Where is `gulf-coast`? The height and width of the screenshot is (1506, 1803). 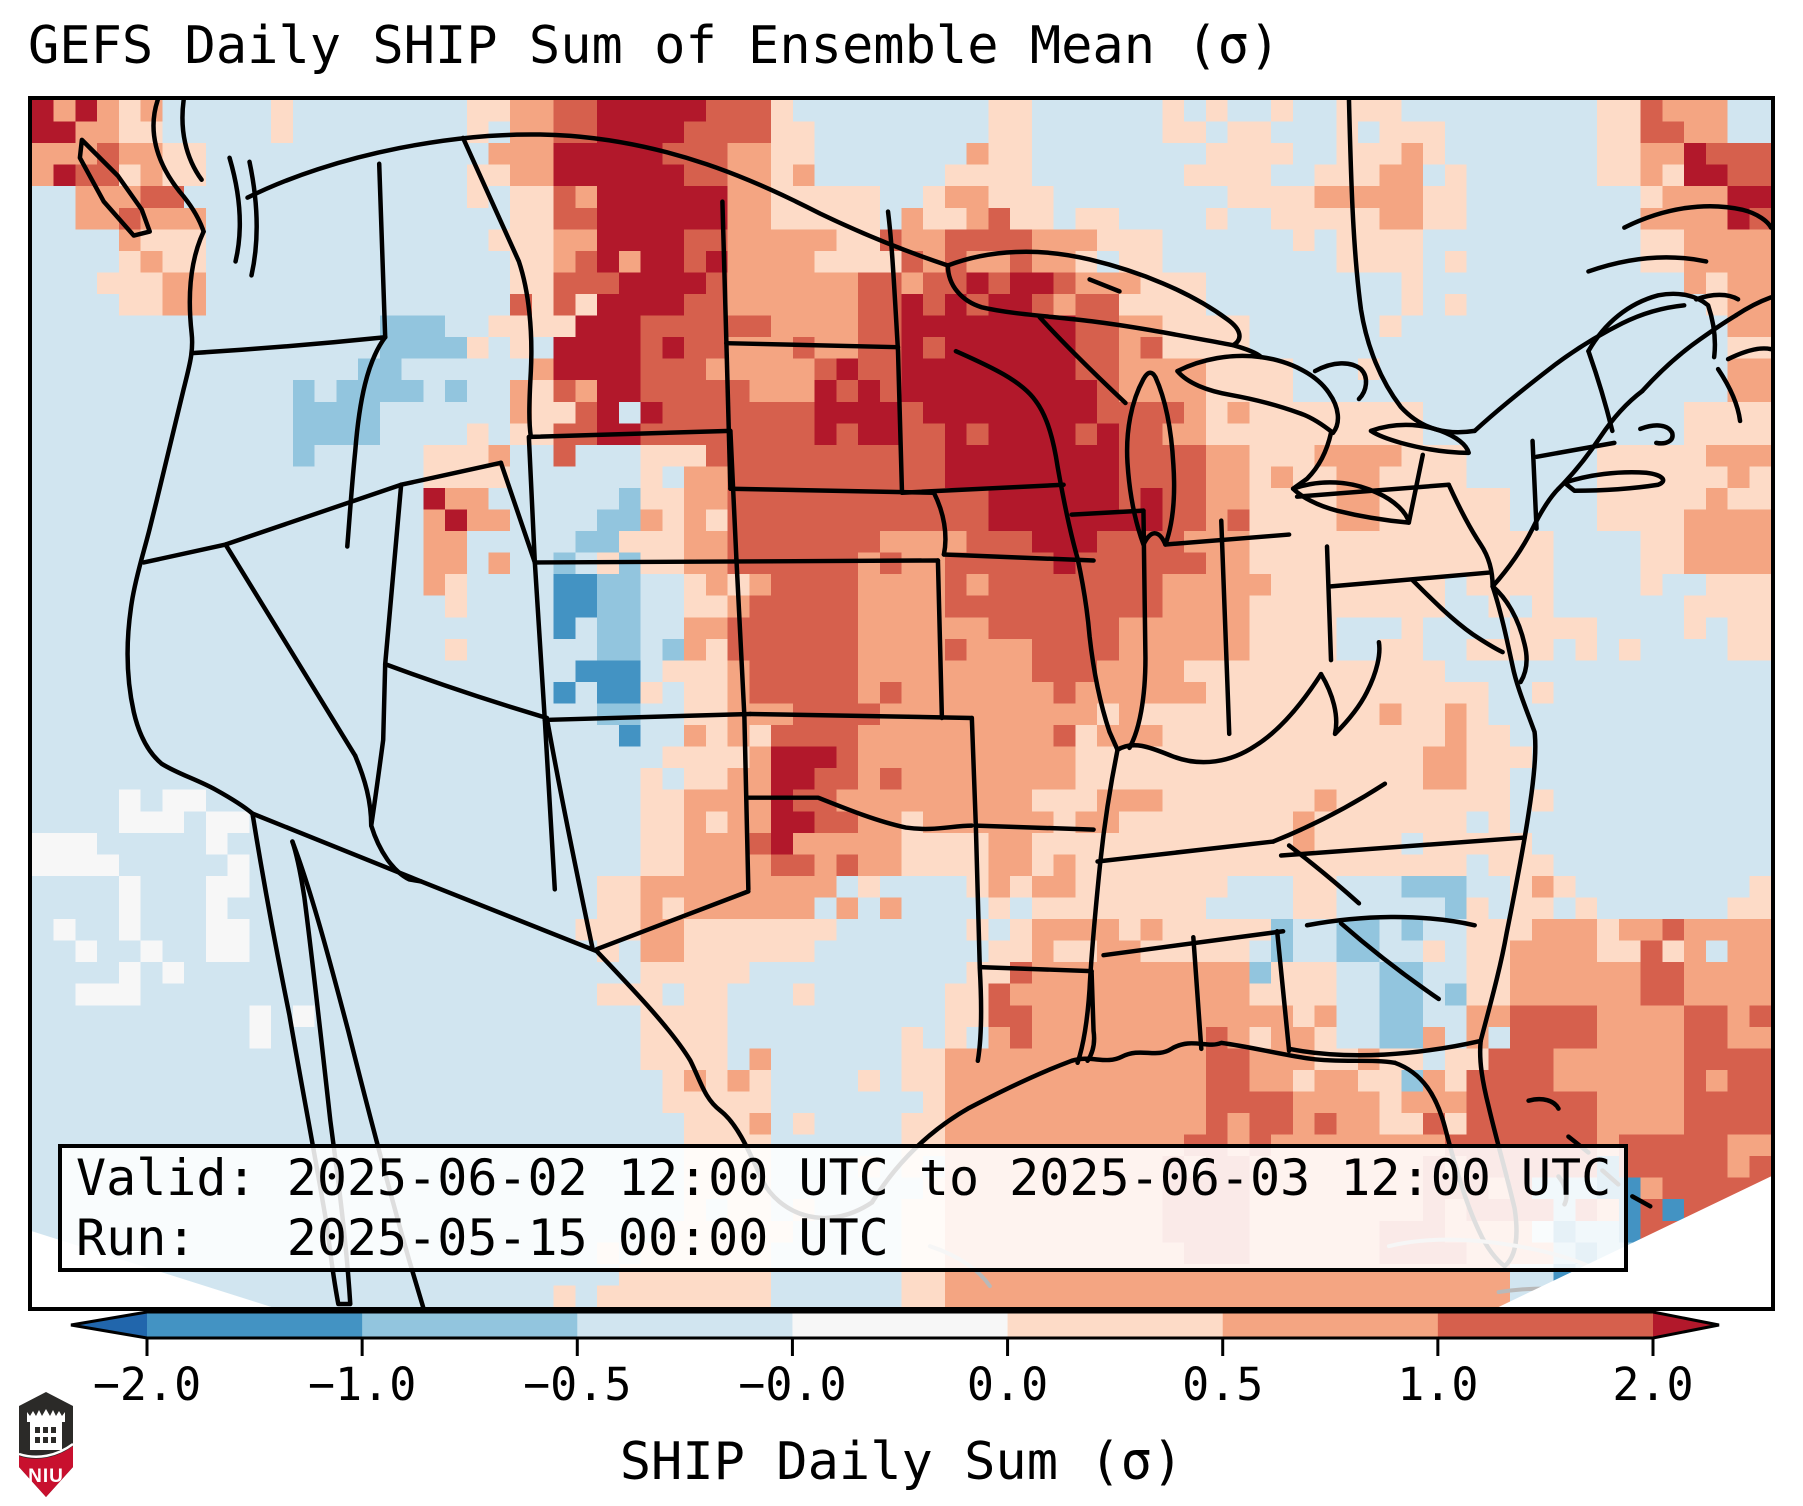 gulf-coast is located at coordinates (1133, 1122).